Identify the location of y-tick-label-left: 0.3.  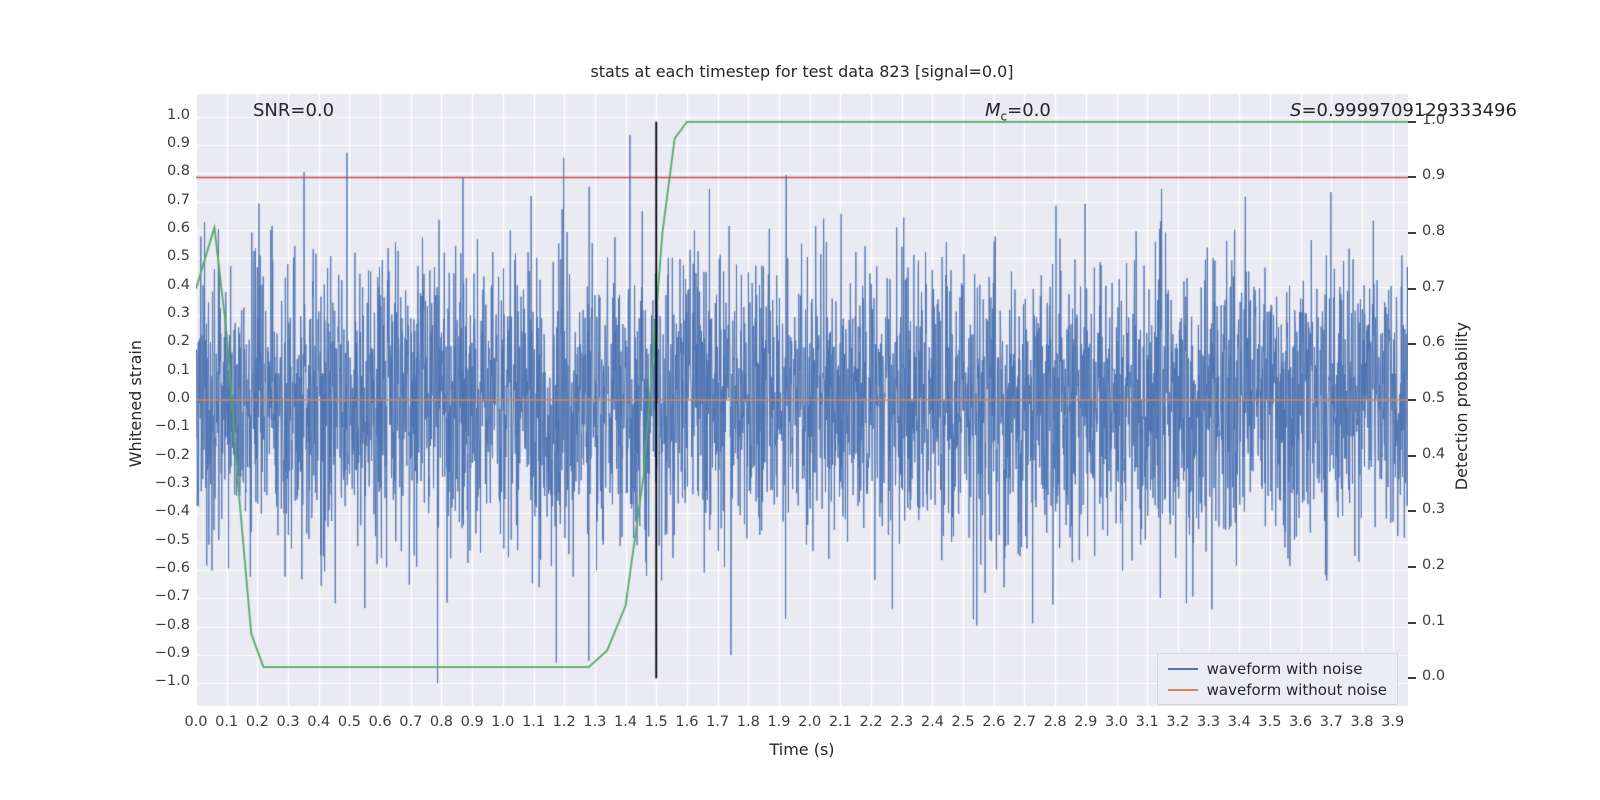
(178, 313).